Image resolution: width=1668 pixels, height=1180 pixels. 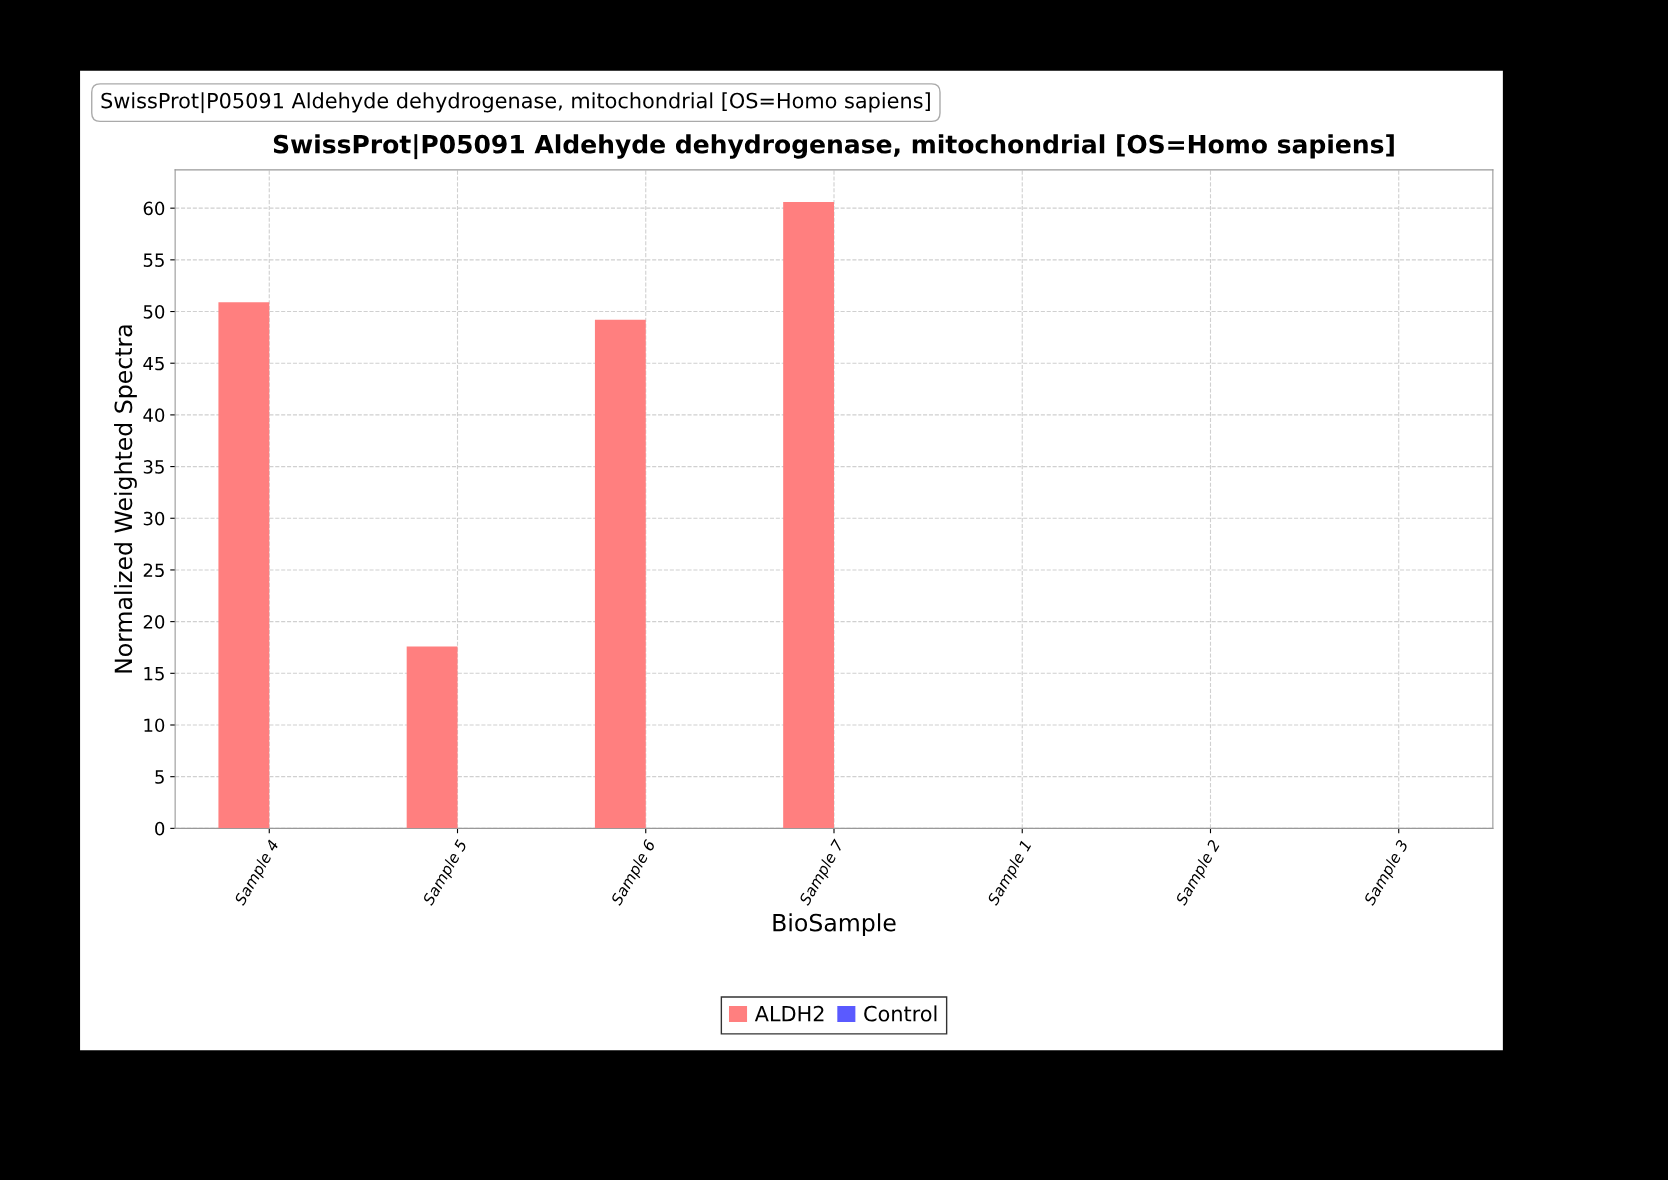 I want to click on y-tick-label: 60, so click(x=154, y=208).